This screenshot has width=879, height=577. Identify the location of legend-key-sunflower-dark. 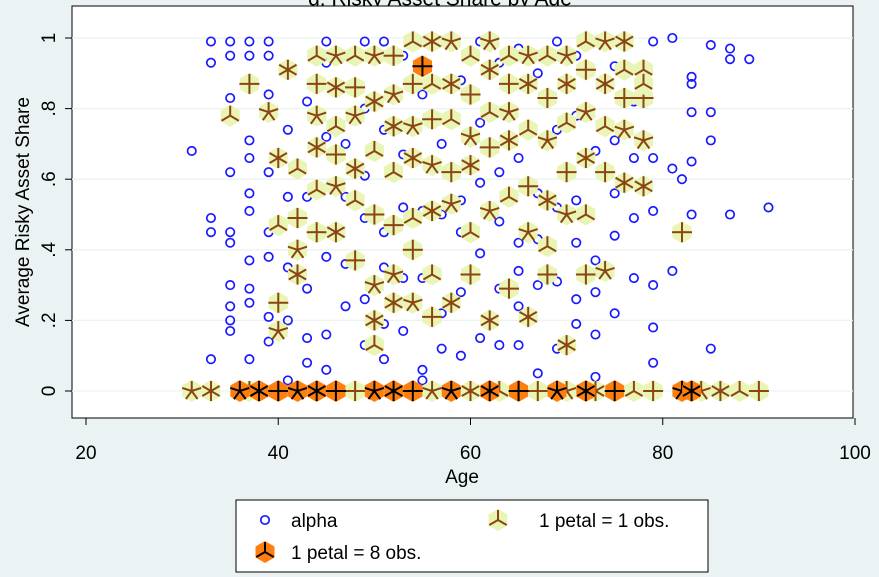
(265, 552).